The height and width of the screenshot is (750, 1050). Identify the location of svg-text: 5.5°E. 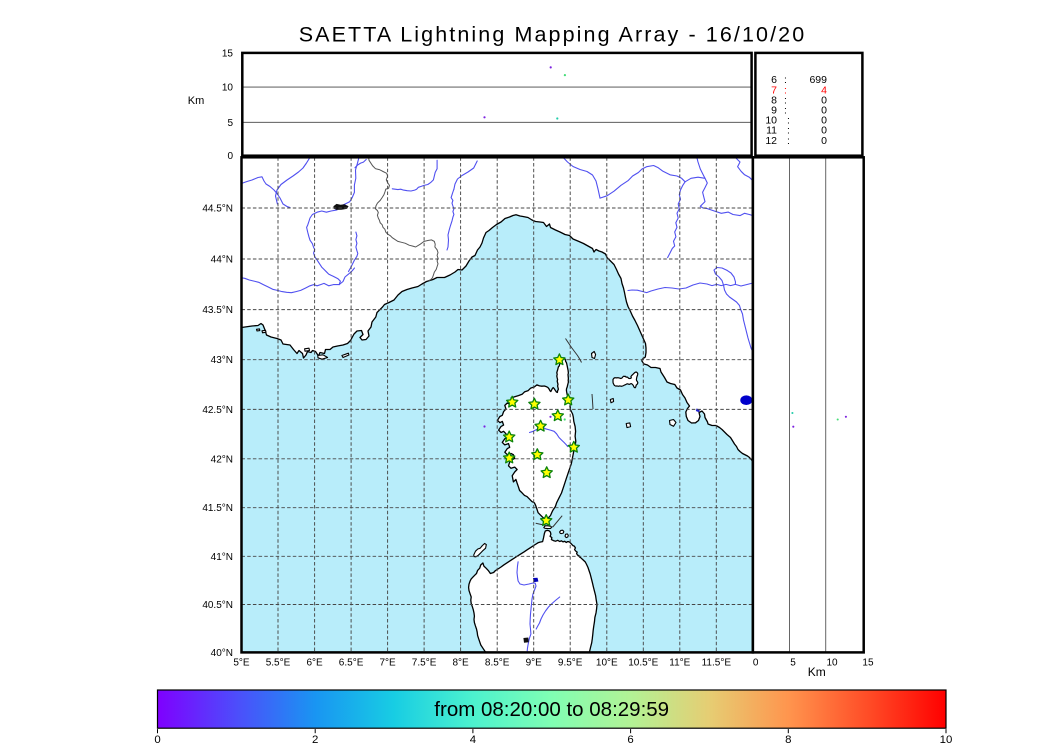
(278, 663).